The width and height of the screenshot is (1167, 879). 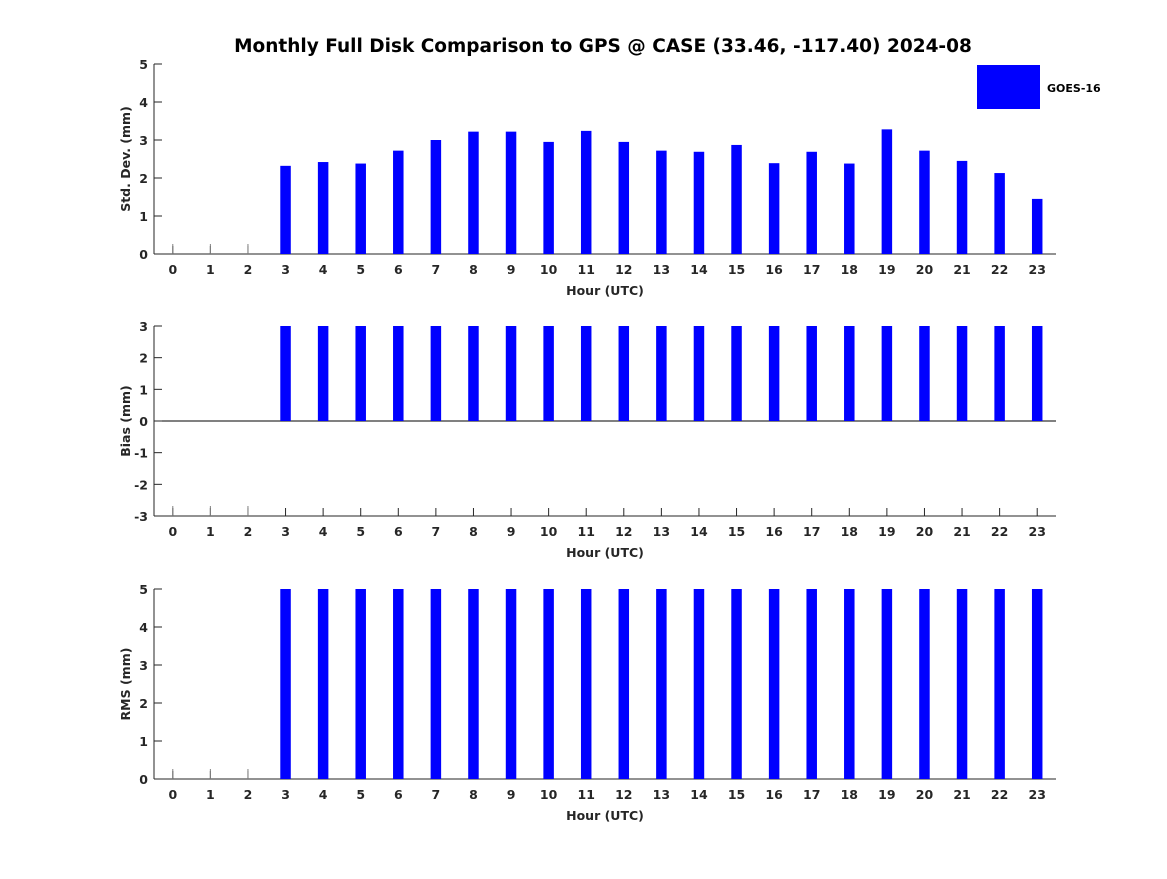 What do you see at coordinates (1074, 88) in the screenshot?
I see `legend-label: GOES-16` at bounding box center [1074, 88].